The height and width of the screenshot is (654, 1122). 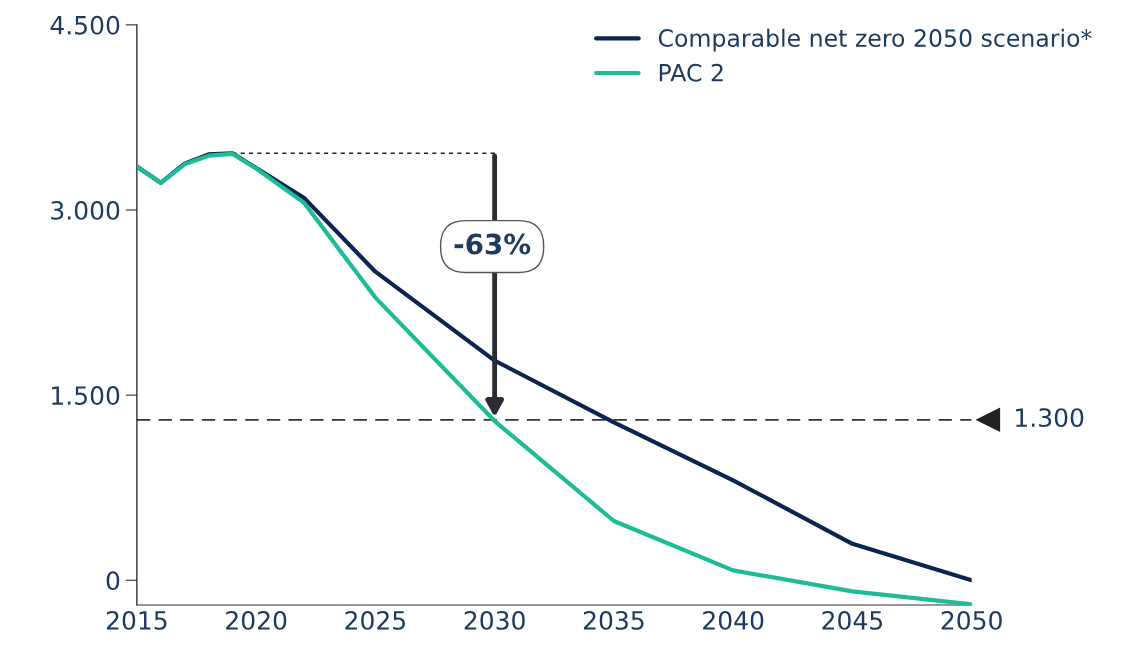 I want to click on y-tick-label: 3.000, so click(x=85, y=210).